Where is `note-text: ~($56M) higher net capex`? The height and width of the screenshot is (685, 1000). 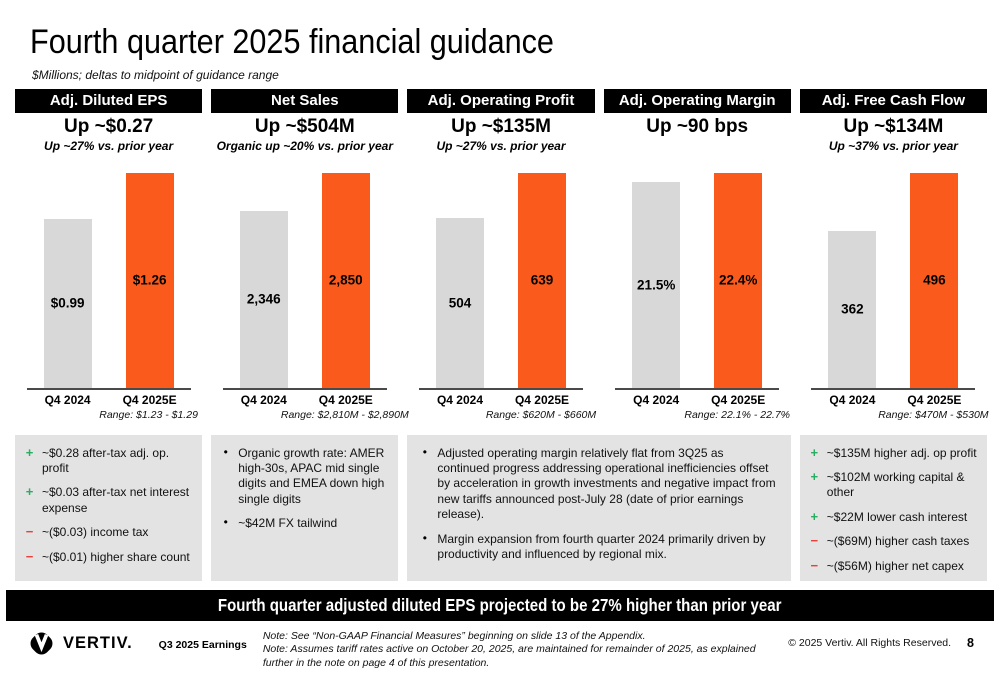 note-text: ~($56M) higher net capex is located at coordinates (895, 565).